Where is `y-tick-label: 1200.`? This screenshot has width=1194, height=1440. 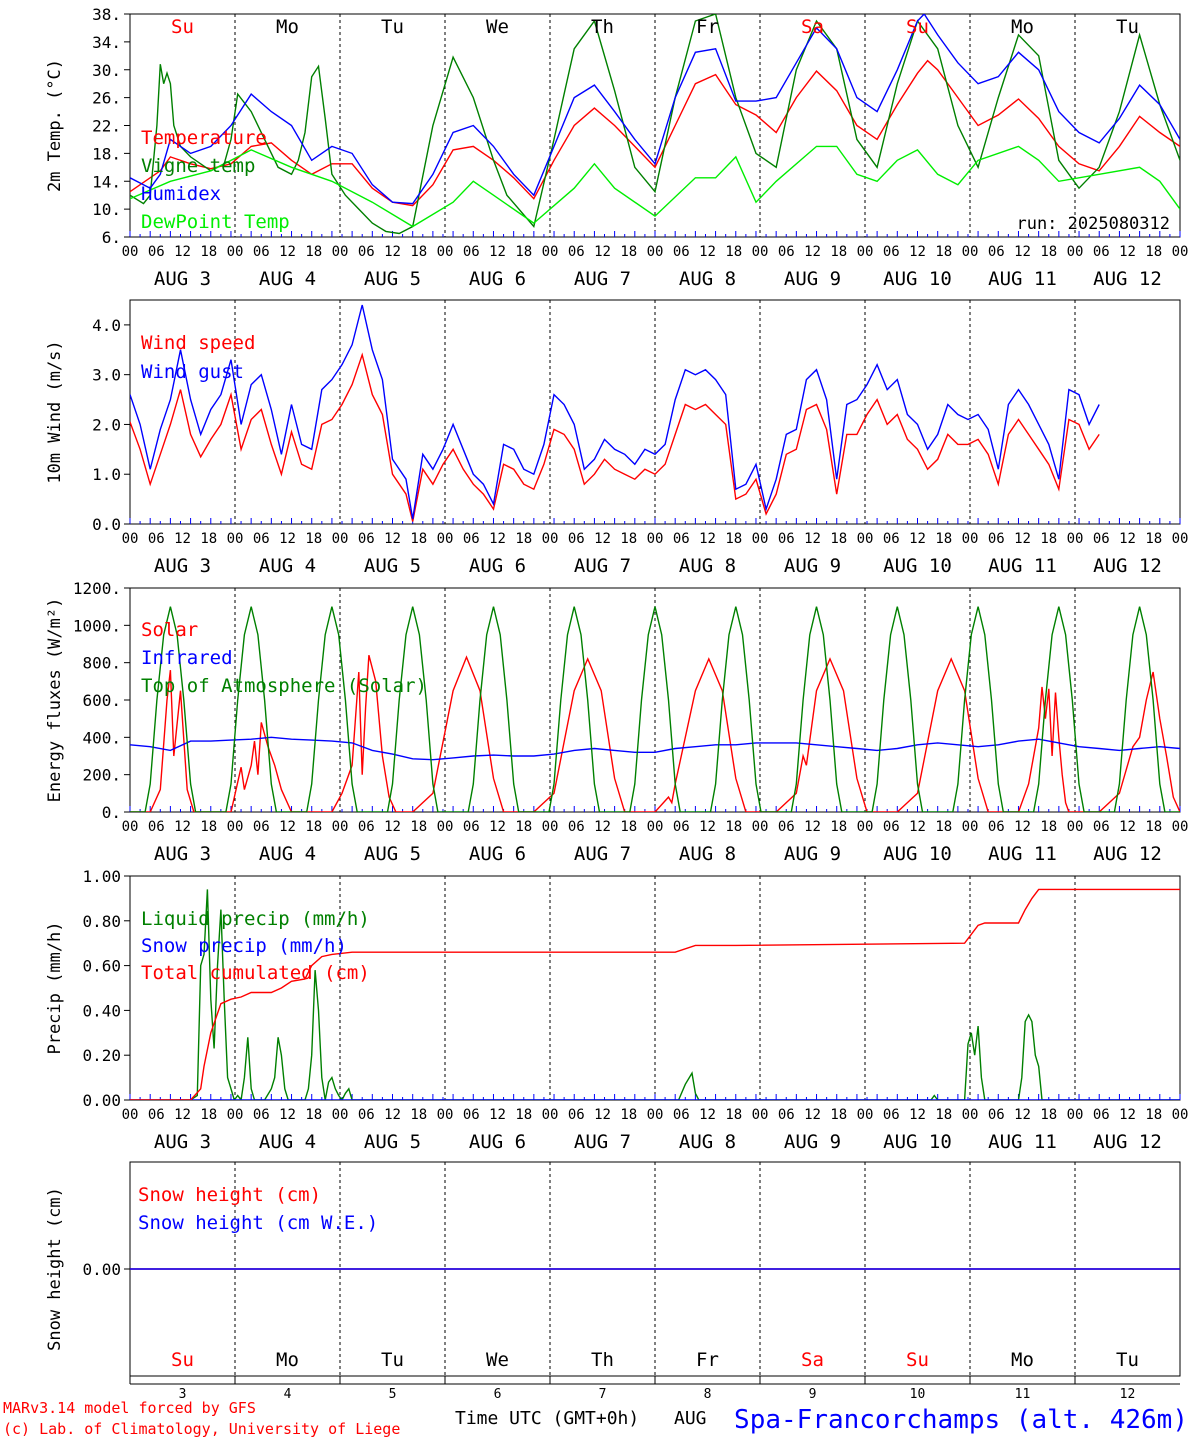
y-tick-label: 1200. is located at coordinates (97, 588).